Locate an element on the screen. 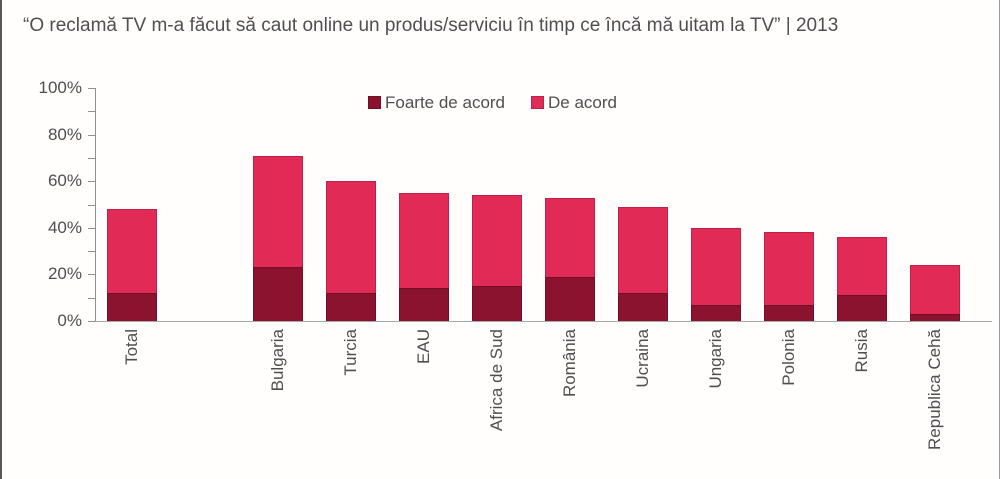  bar-ucraina is located at coordinates (643, 264).